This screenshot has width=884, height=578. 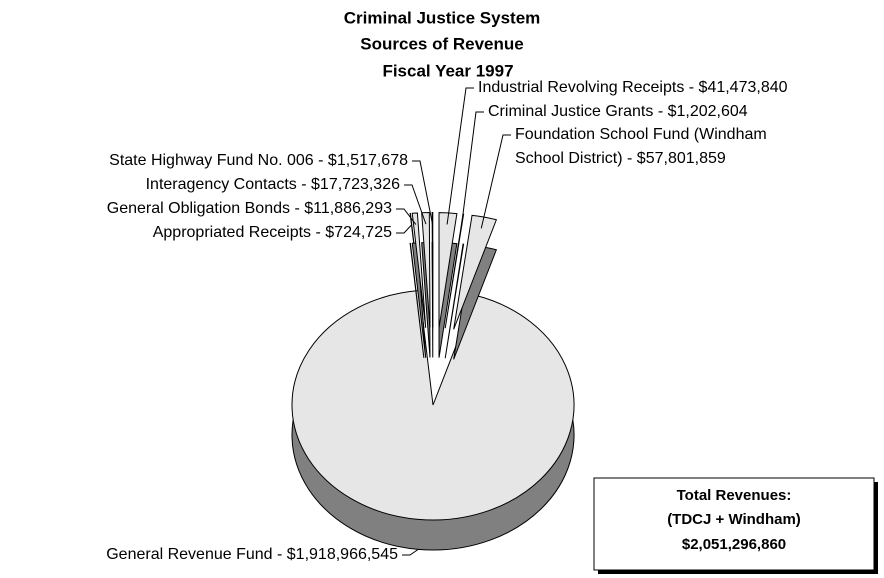 What do you see at coordinates (252, 554) in the screenshot?
I see `slice-label: General Revenue Fund - $1,918,966,545` at bounding box center [252, 554].